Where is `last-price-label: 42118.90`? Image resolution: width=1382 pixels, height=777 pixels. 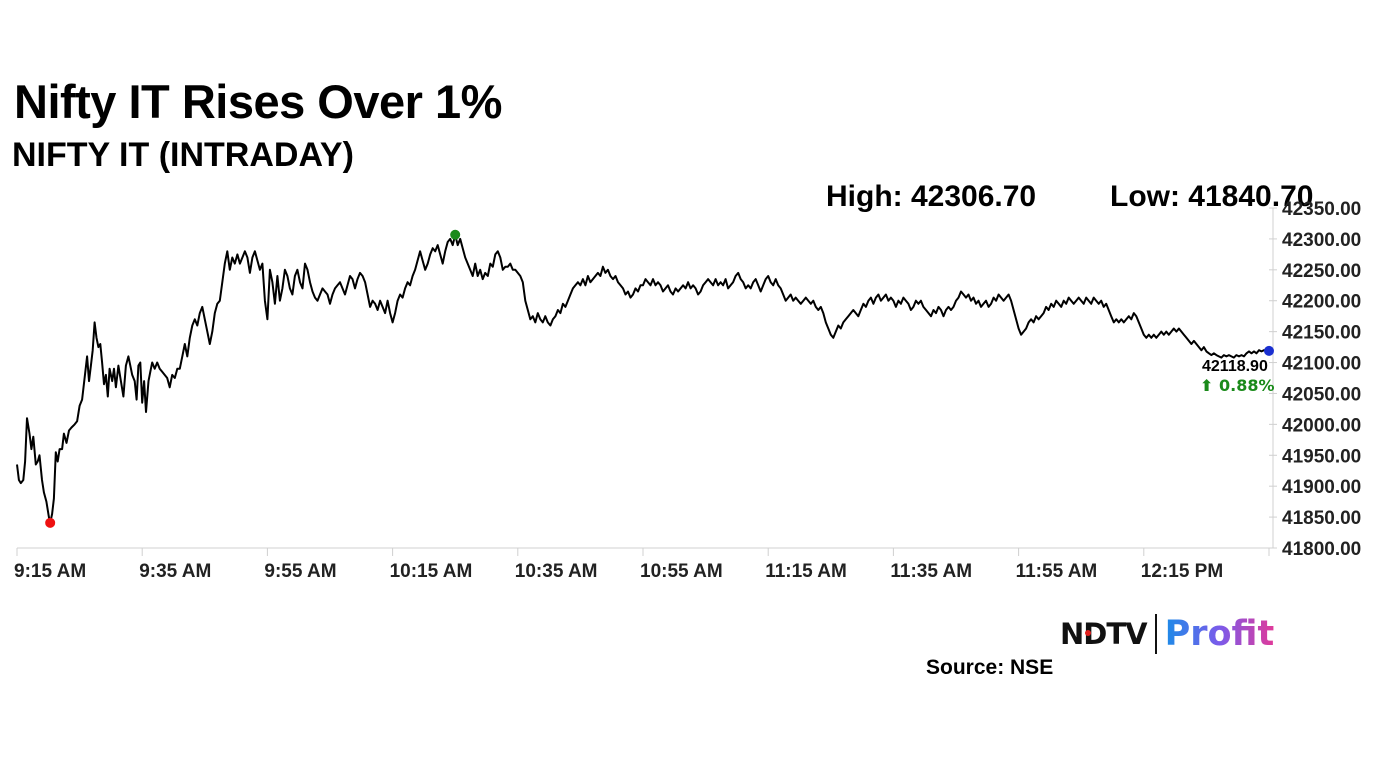
last-price-label: 42118.90 is located at coordinates (1235, 366).